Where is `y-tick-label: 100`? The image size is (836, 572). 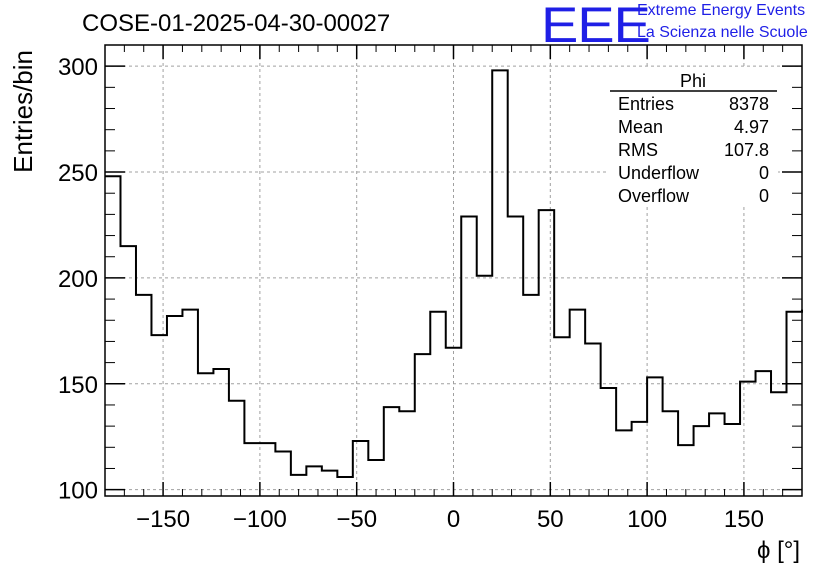
y-tick-label: 100 is located at coordinates (78, 491).